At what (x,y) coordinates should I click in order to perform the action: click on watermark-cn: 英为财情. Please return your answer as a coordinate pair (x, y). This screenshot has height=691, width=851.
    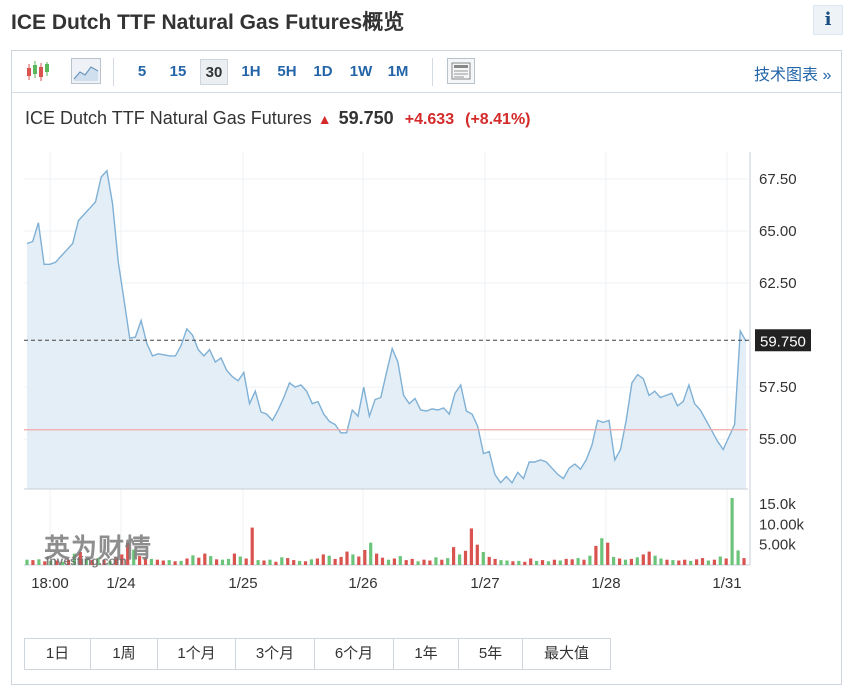
    Looking at the image, I should click on (98, 548).